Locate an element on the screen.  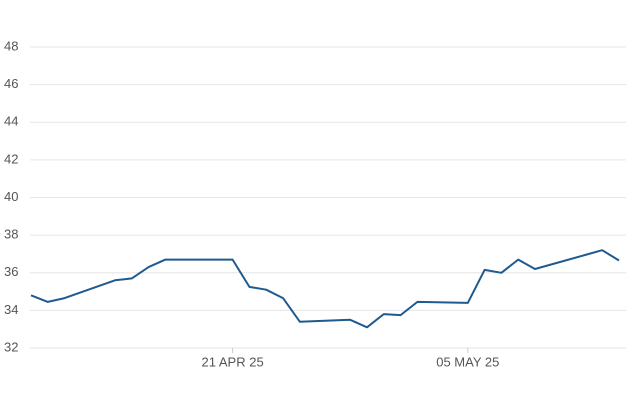
y-tick-label: 48 is located at coordinates (11, 45).